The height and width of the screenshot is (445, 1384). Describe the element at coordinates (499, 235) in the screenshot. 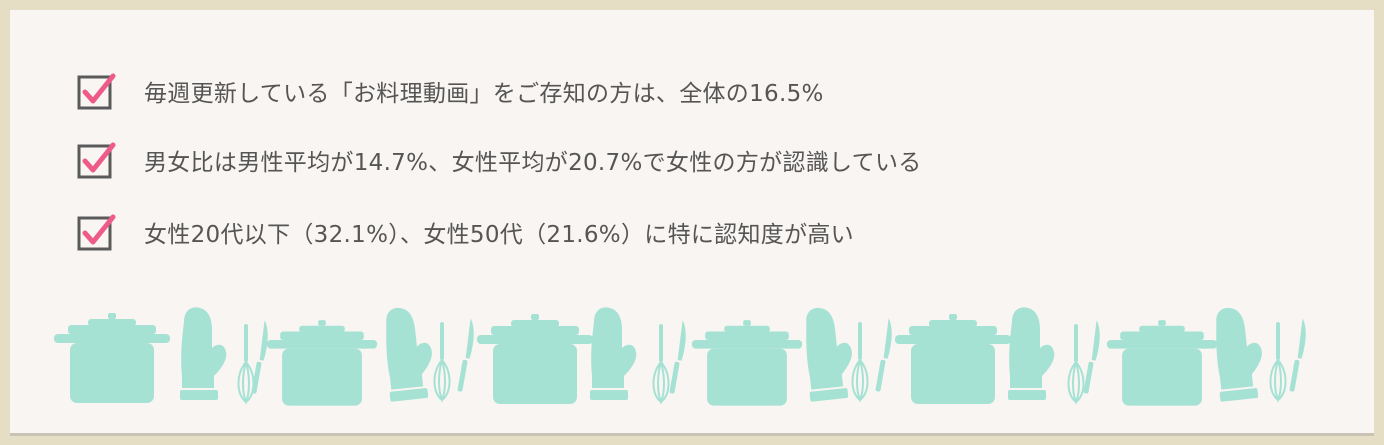

I see `check-item-text: 女性20代以下（32.1%）、女性50代（21.6%）に特に認知度が高い` at that location.